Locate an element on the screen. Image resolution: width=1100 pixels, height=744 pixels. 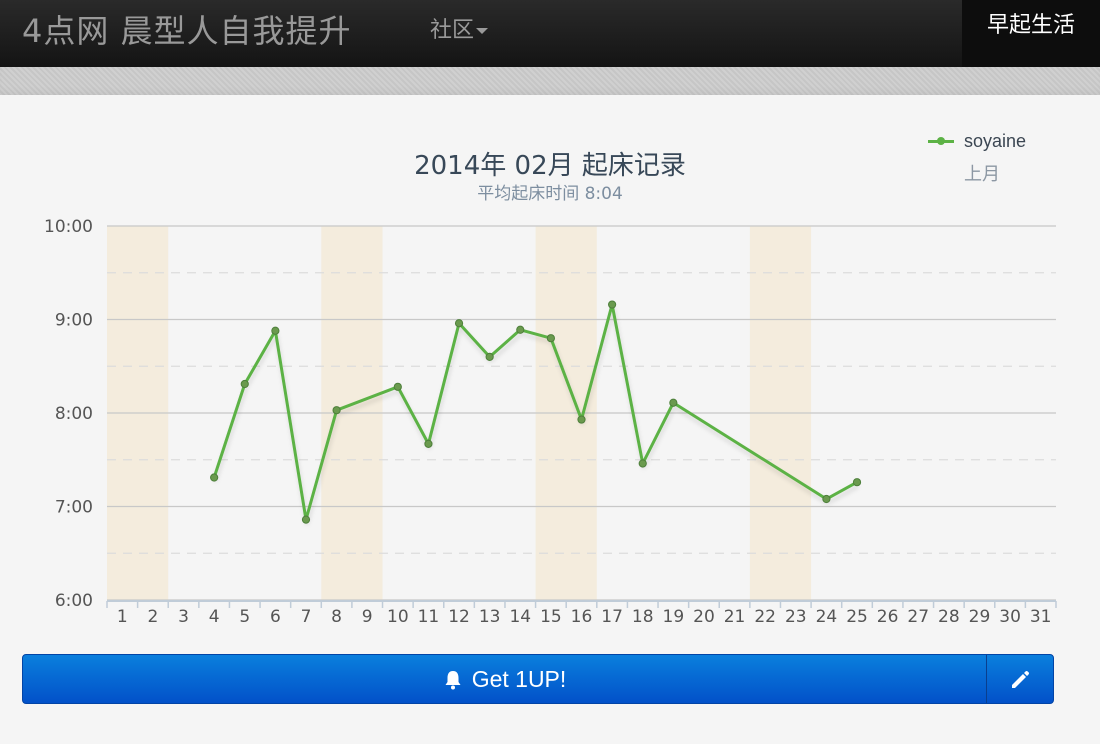
brand-title: 4点网 晨型人自我提升 is located at coordinates (187, 31).